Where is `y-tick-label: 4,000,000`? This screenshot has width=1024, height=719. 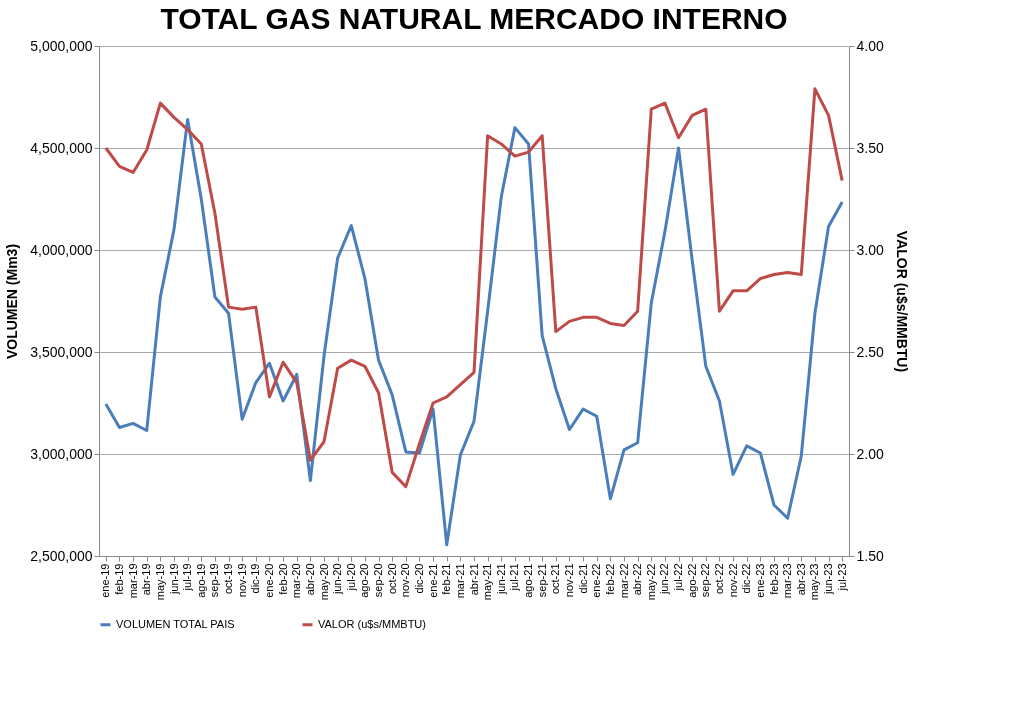 y-tick-label: 4,000,000 is located at coordinates (61, 249).